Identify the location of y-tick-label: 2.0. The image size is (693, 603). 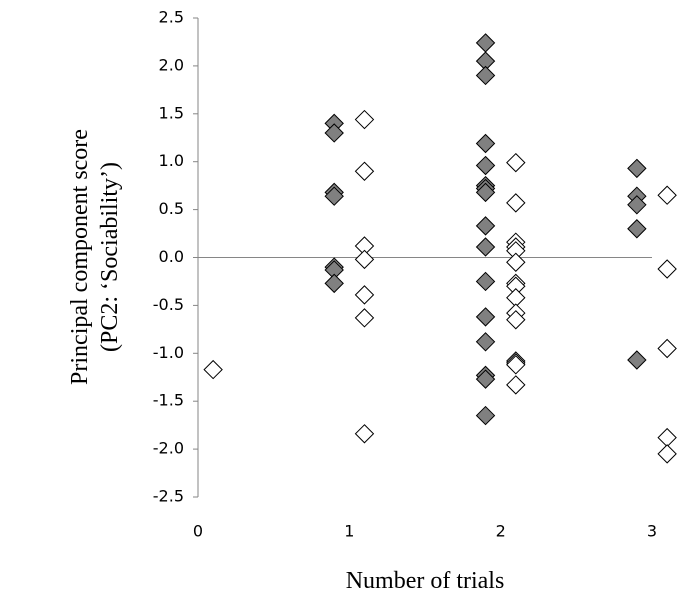
(171, 64).